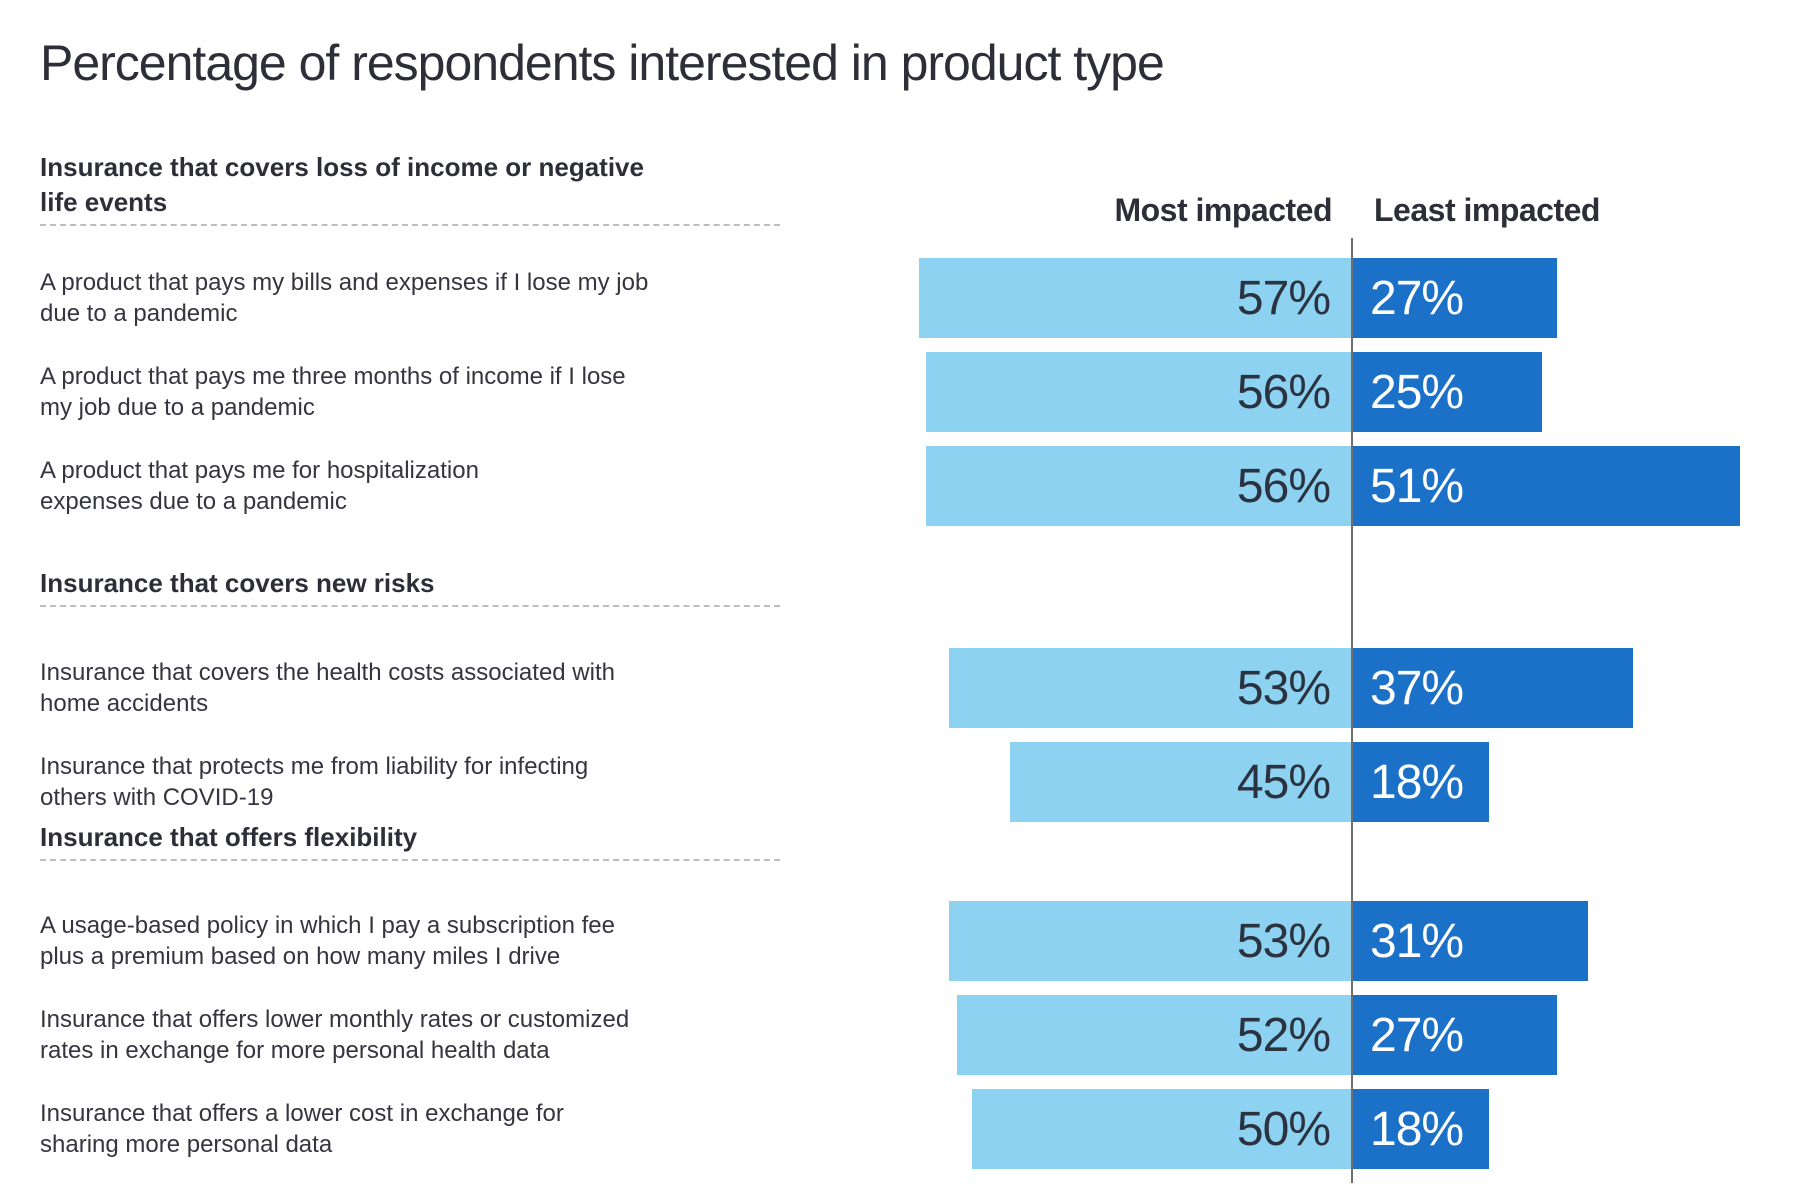 The height and width of the screenshot is (1200, 1800). What do you see at coordinates (1470, 941) in the screenshot?
I see `bar-least-impacted: 31%` at bounding box center [1470, 941].